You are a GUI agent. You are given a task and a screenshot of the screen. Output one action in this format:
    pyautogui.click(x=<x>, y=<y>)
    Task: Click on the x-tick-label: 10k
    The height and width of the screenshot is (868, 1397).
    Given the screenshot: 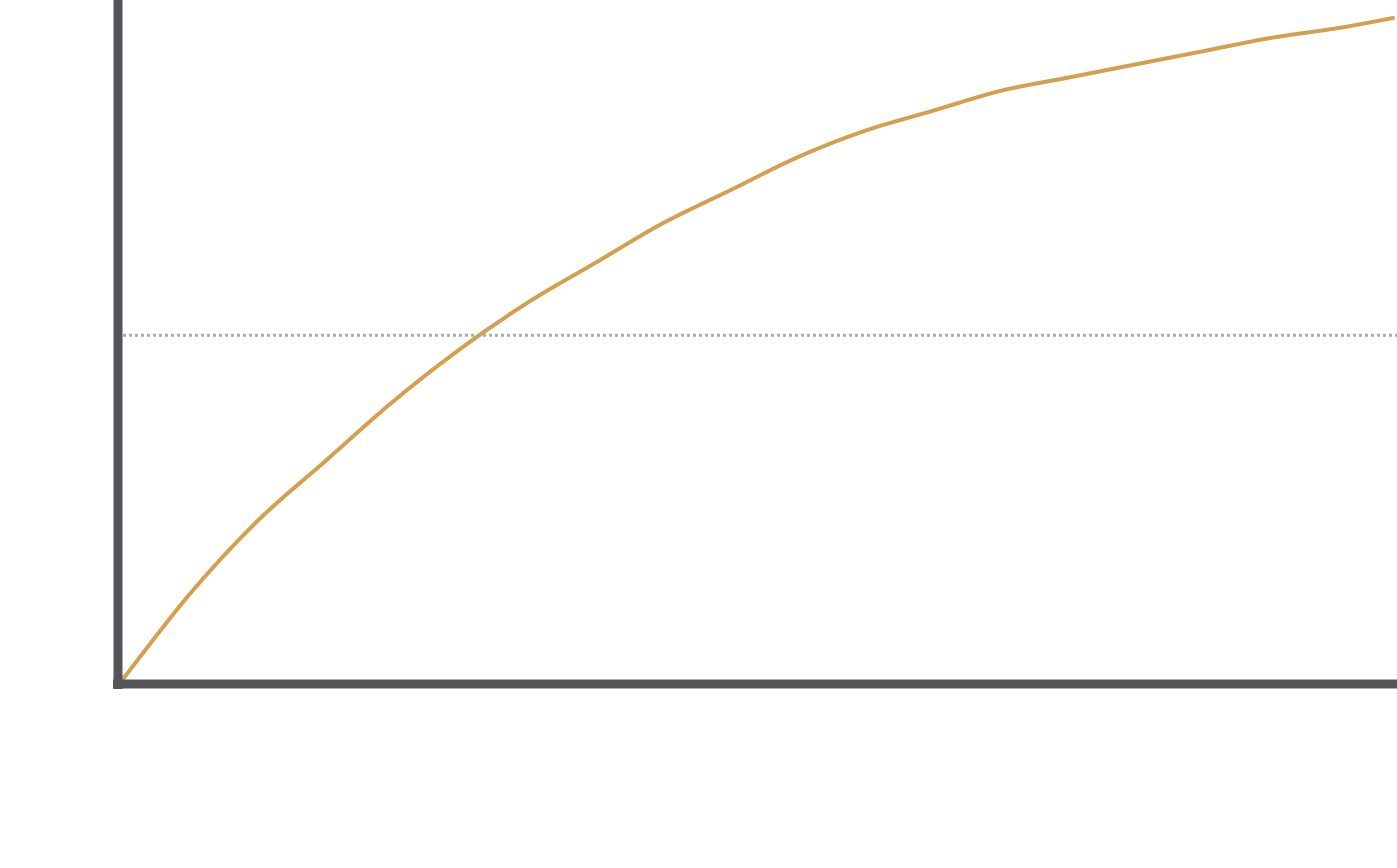 What is the action you would take?
    pyautogui.click(x=496, y=746)
    